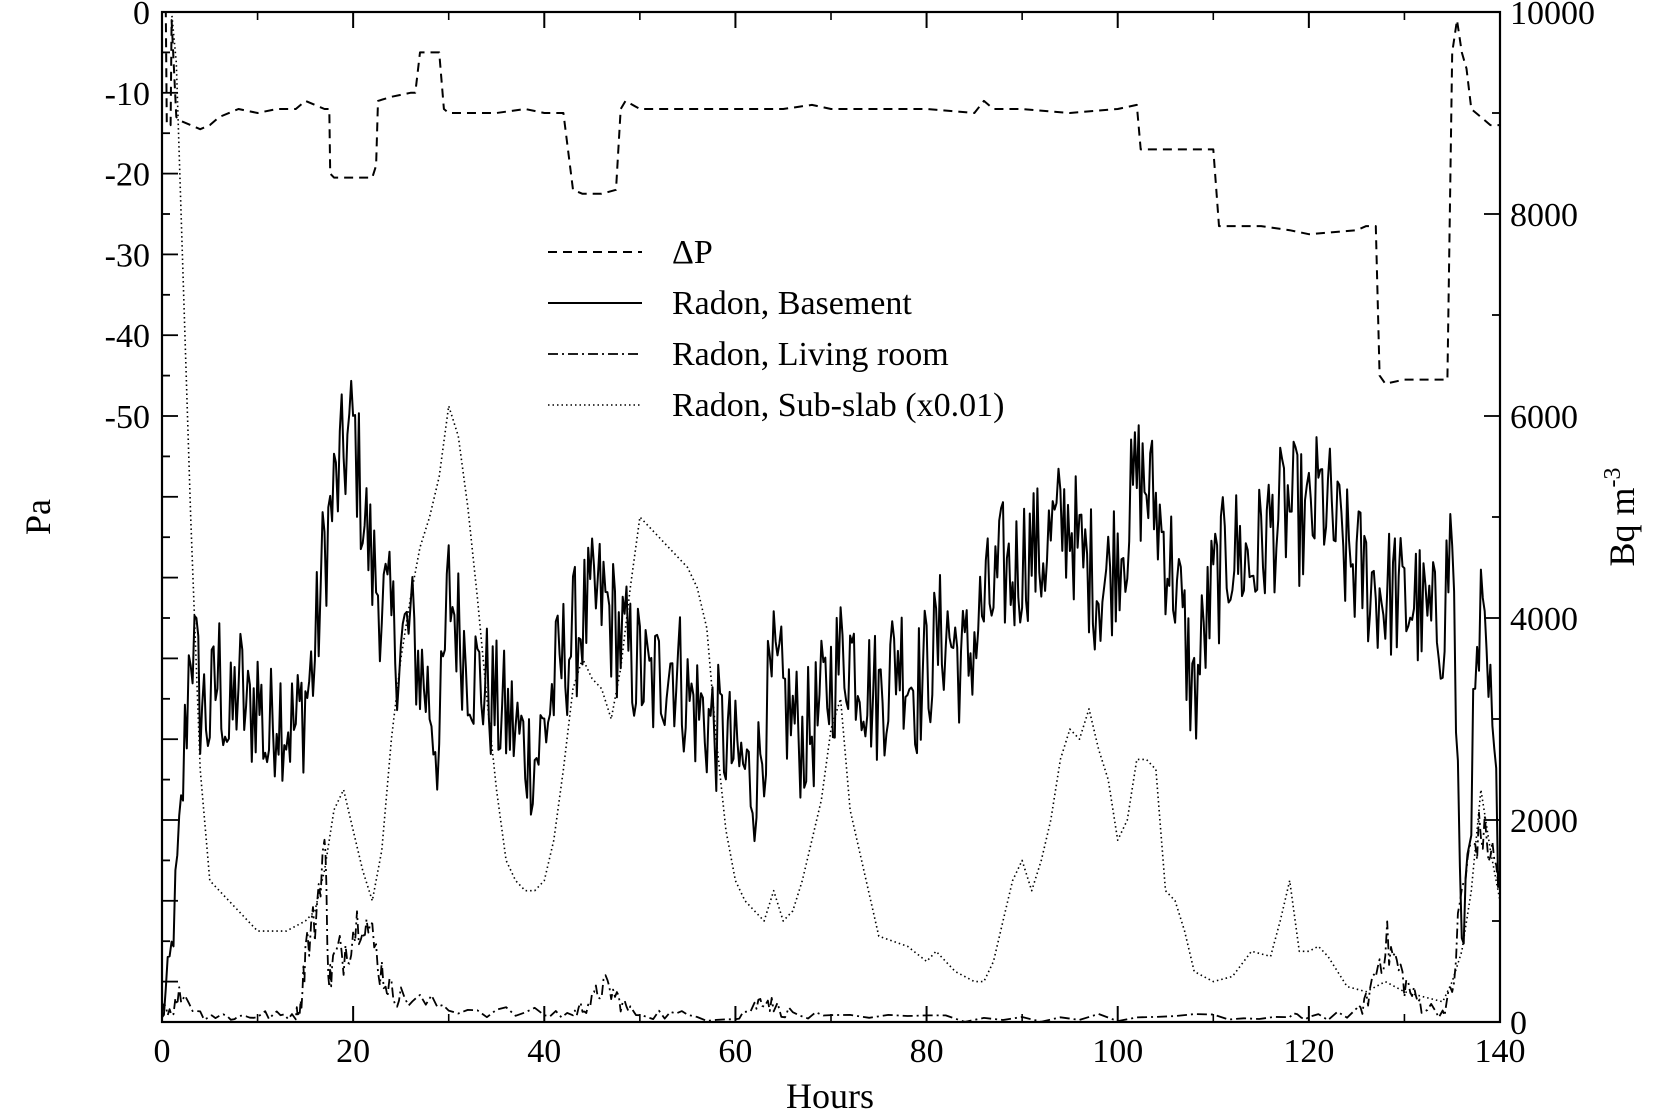 Image resolution: width=1676 pixels, height=1115 pixels. Describe the element at coordinates (1544, 215) in the screenshot. I see `right-tick-label: 8000` at that location.